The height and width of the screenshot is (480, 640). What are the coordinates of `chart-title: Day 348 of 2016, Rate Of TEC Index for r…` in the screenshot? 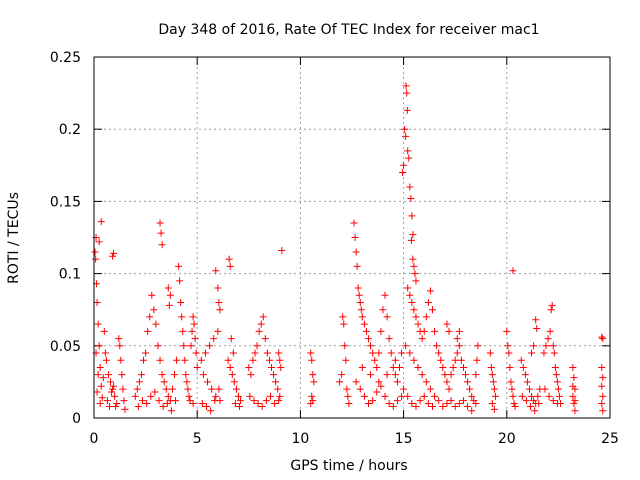 It's located at (348, 30).